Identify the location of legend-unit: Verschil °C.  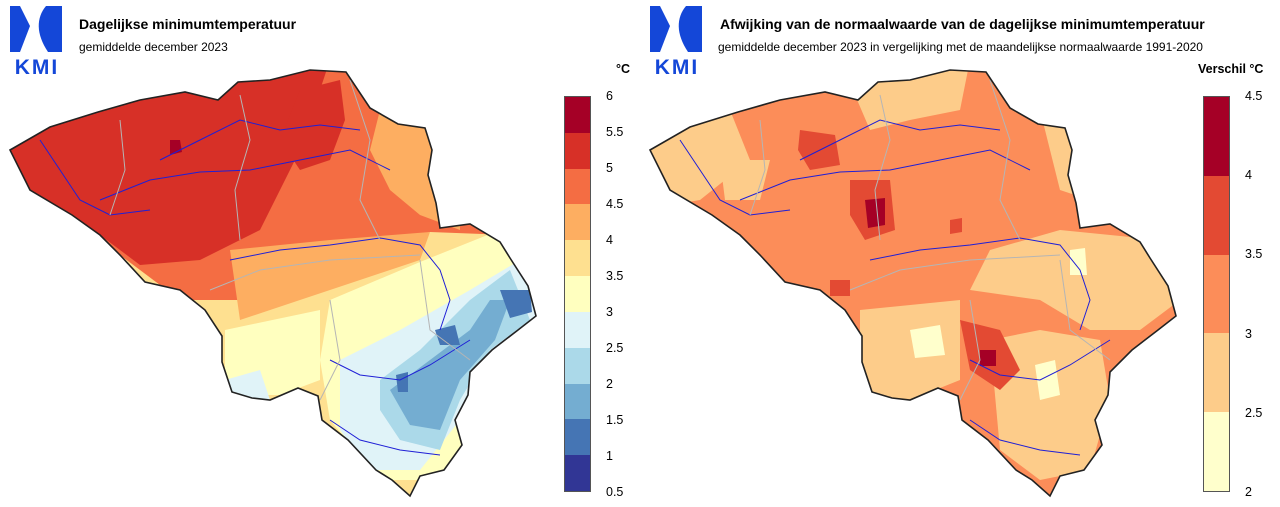
(1231, 69).